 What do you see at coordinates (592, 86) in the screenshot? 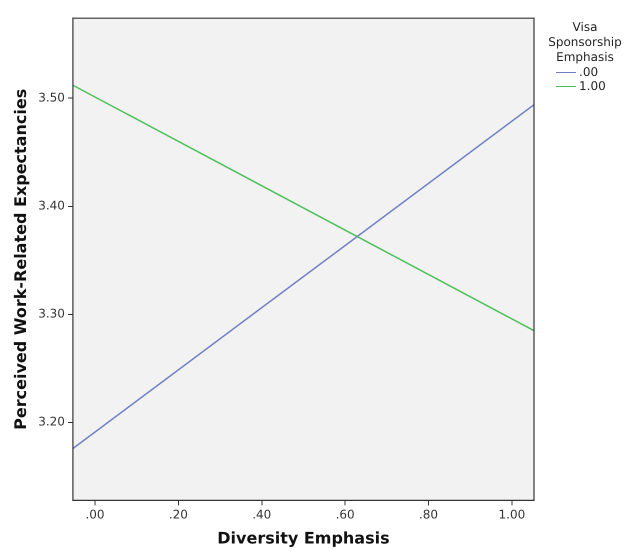
I see `legend-label: 1.00` at bounding box center [592, 86].